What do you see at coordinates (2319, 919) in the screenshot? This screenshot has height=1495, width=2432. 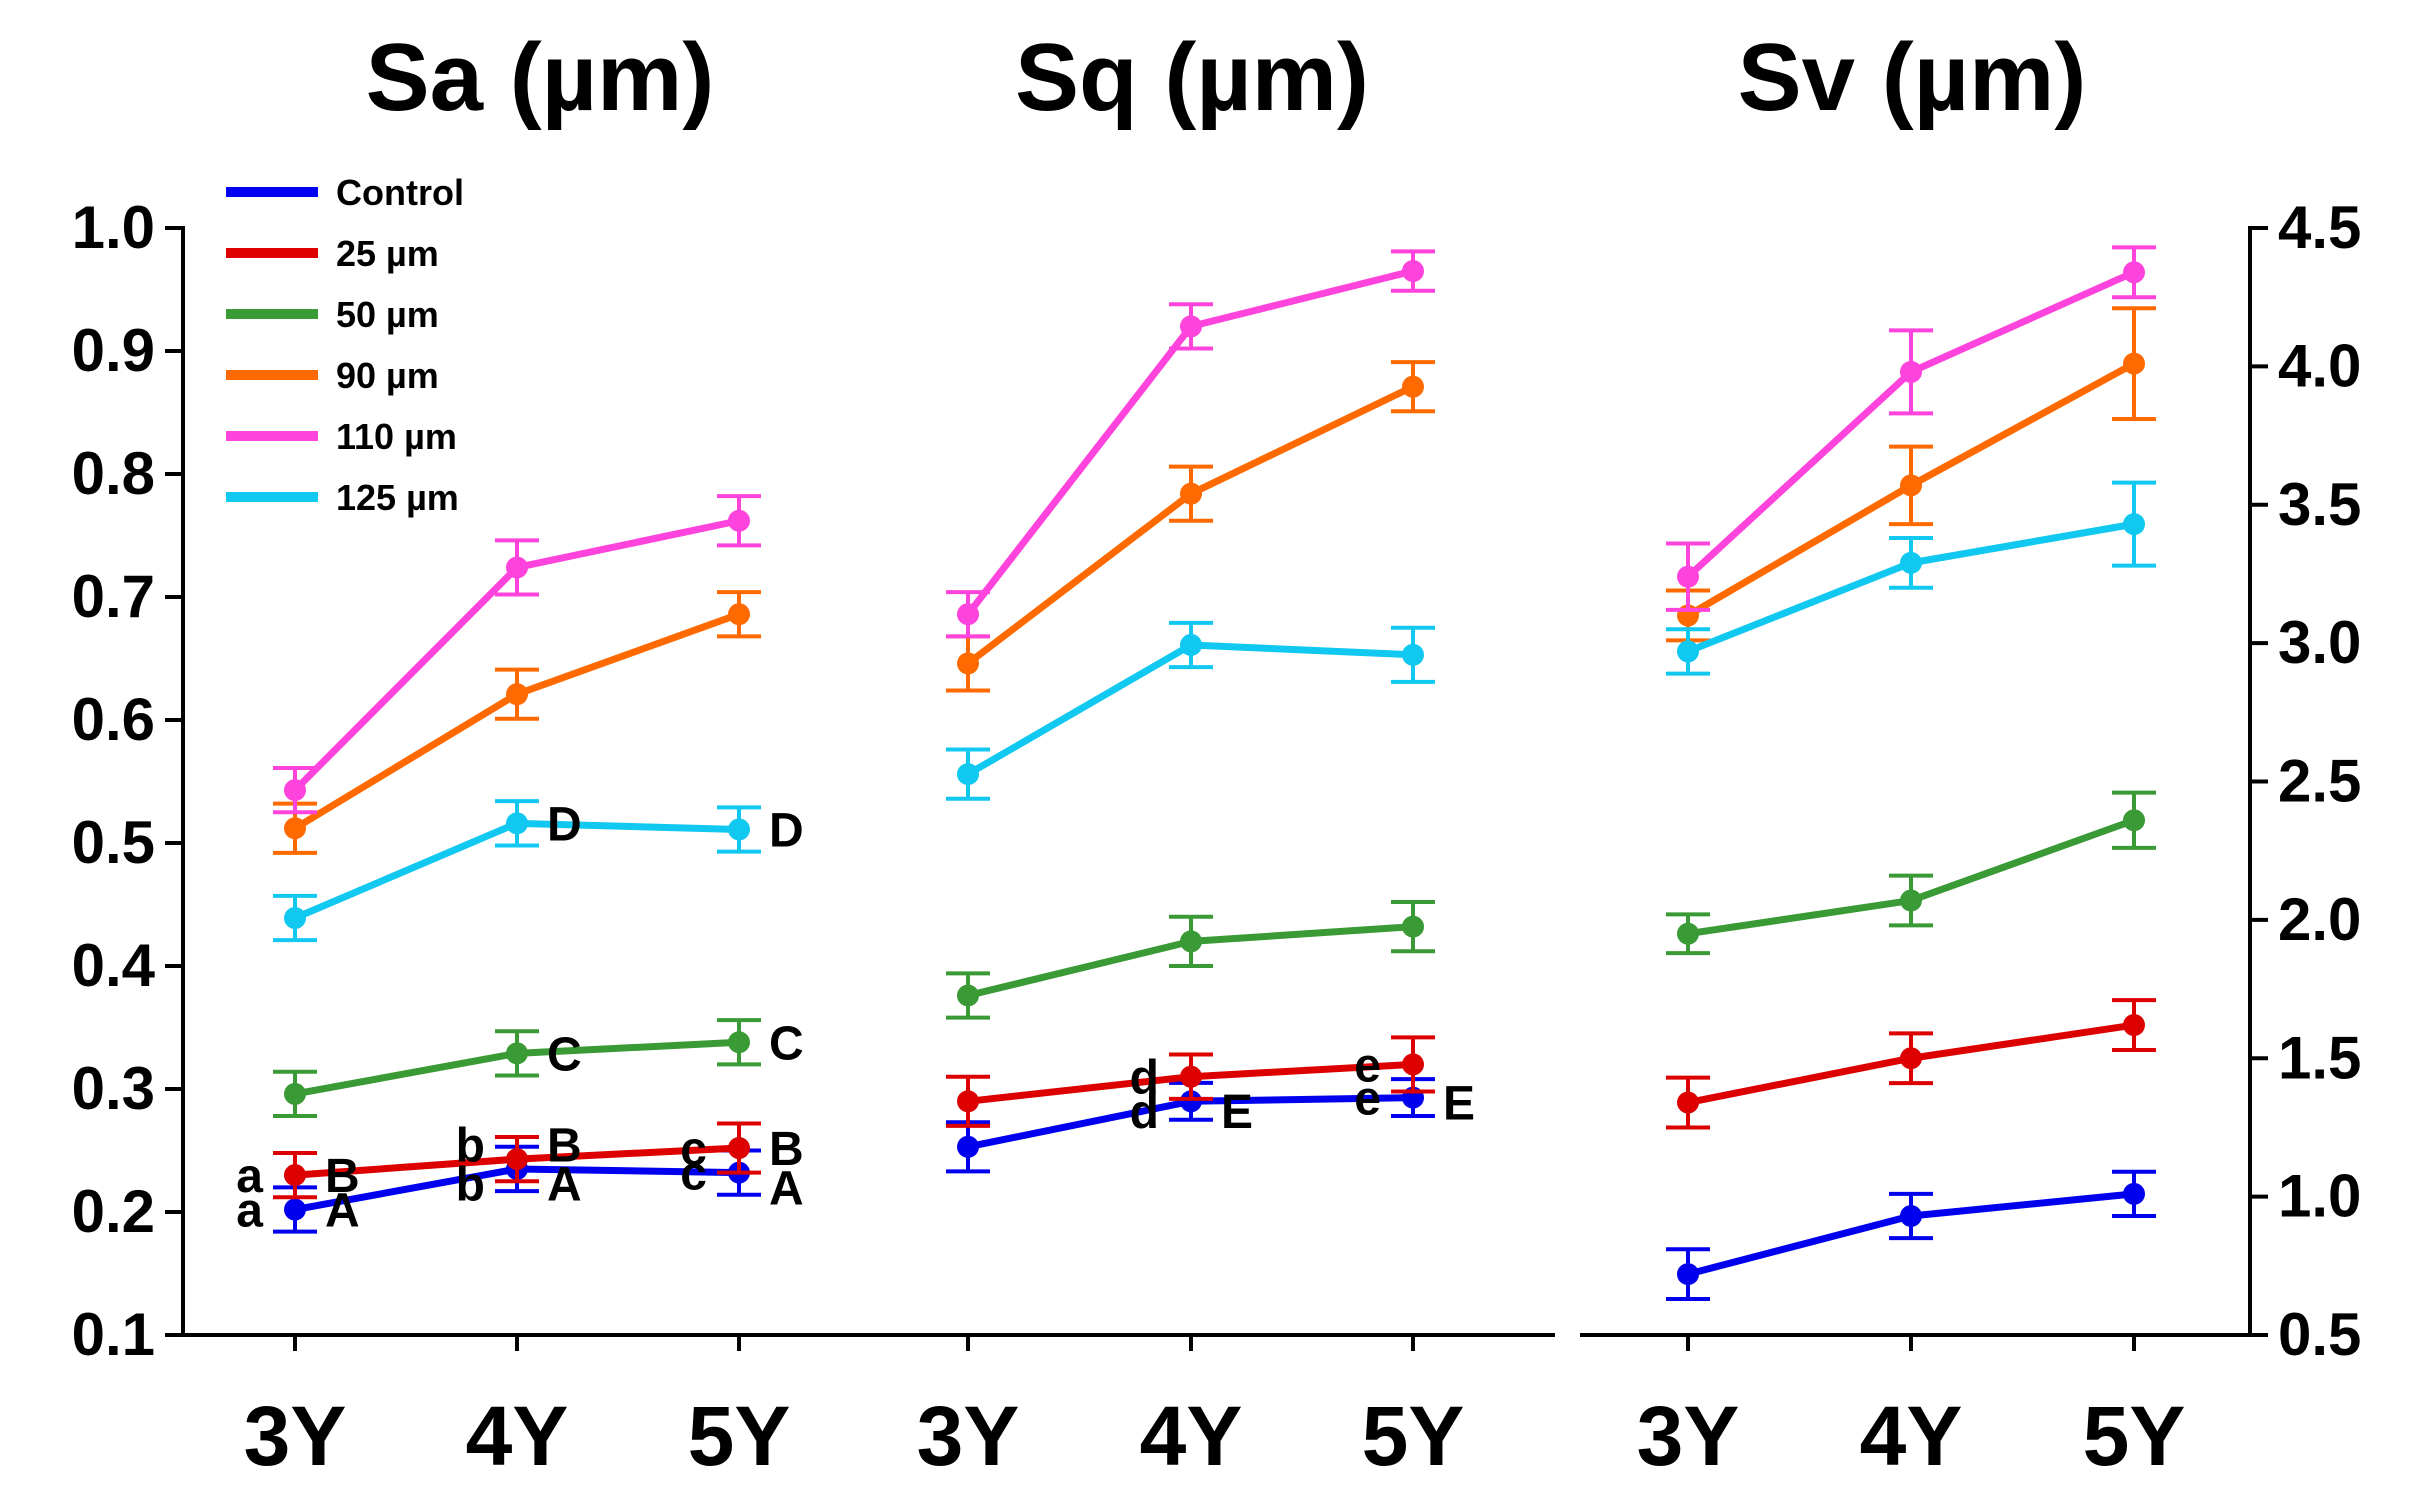 I see `right-y-tick-label: 2.0` at bounding box center [2319, 919].